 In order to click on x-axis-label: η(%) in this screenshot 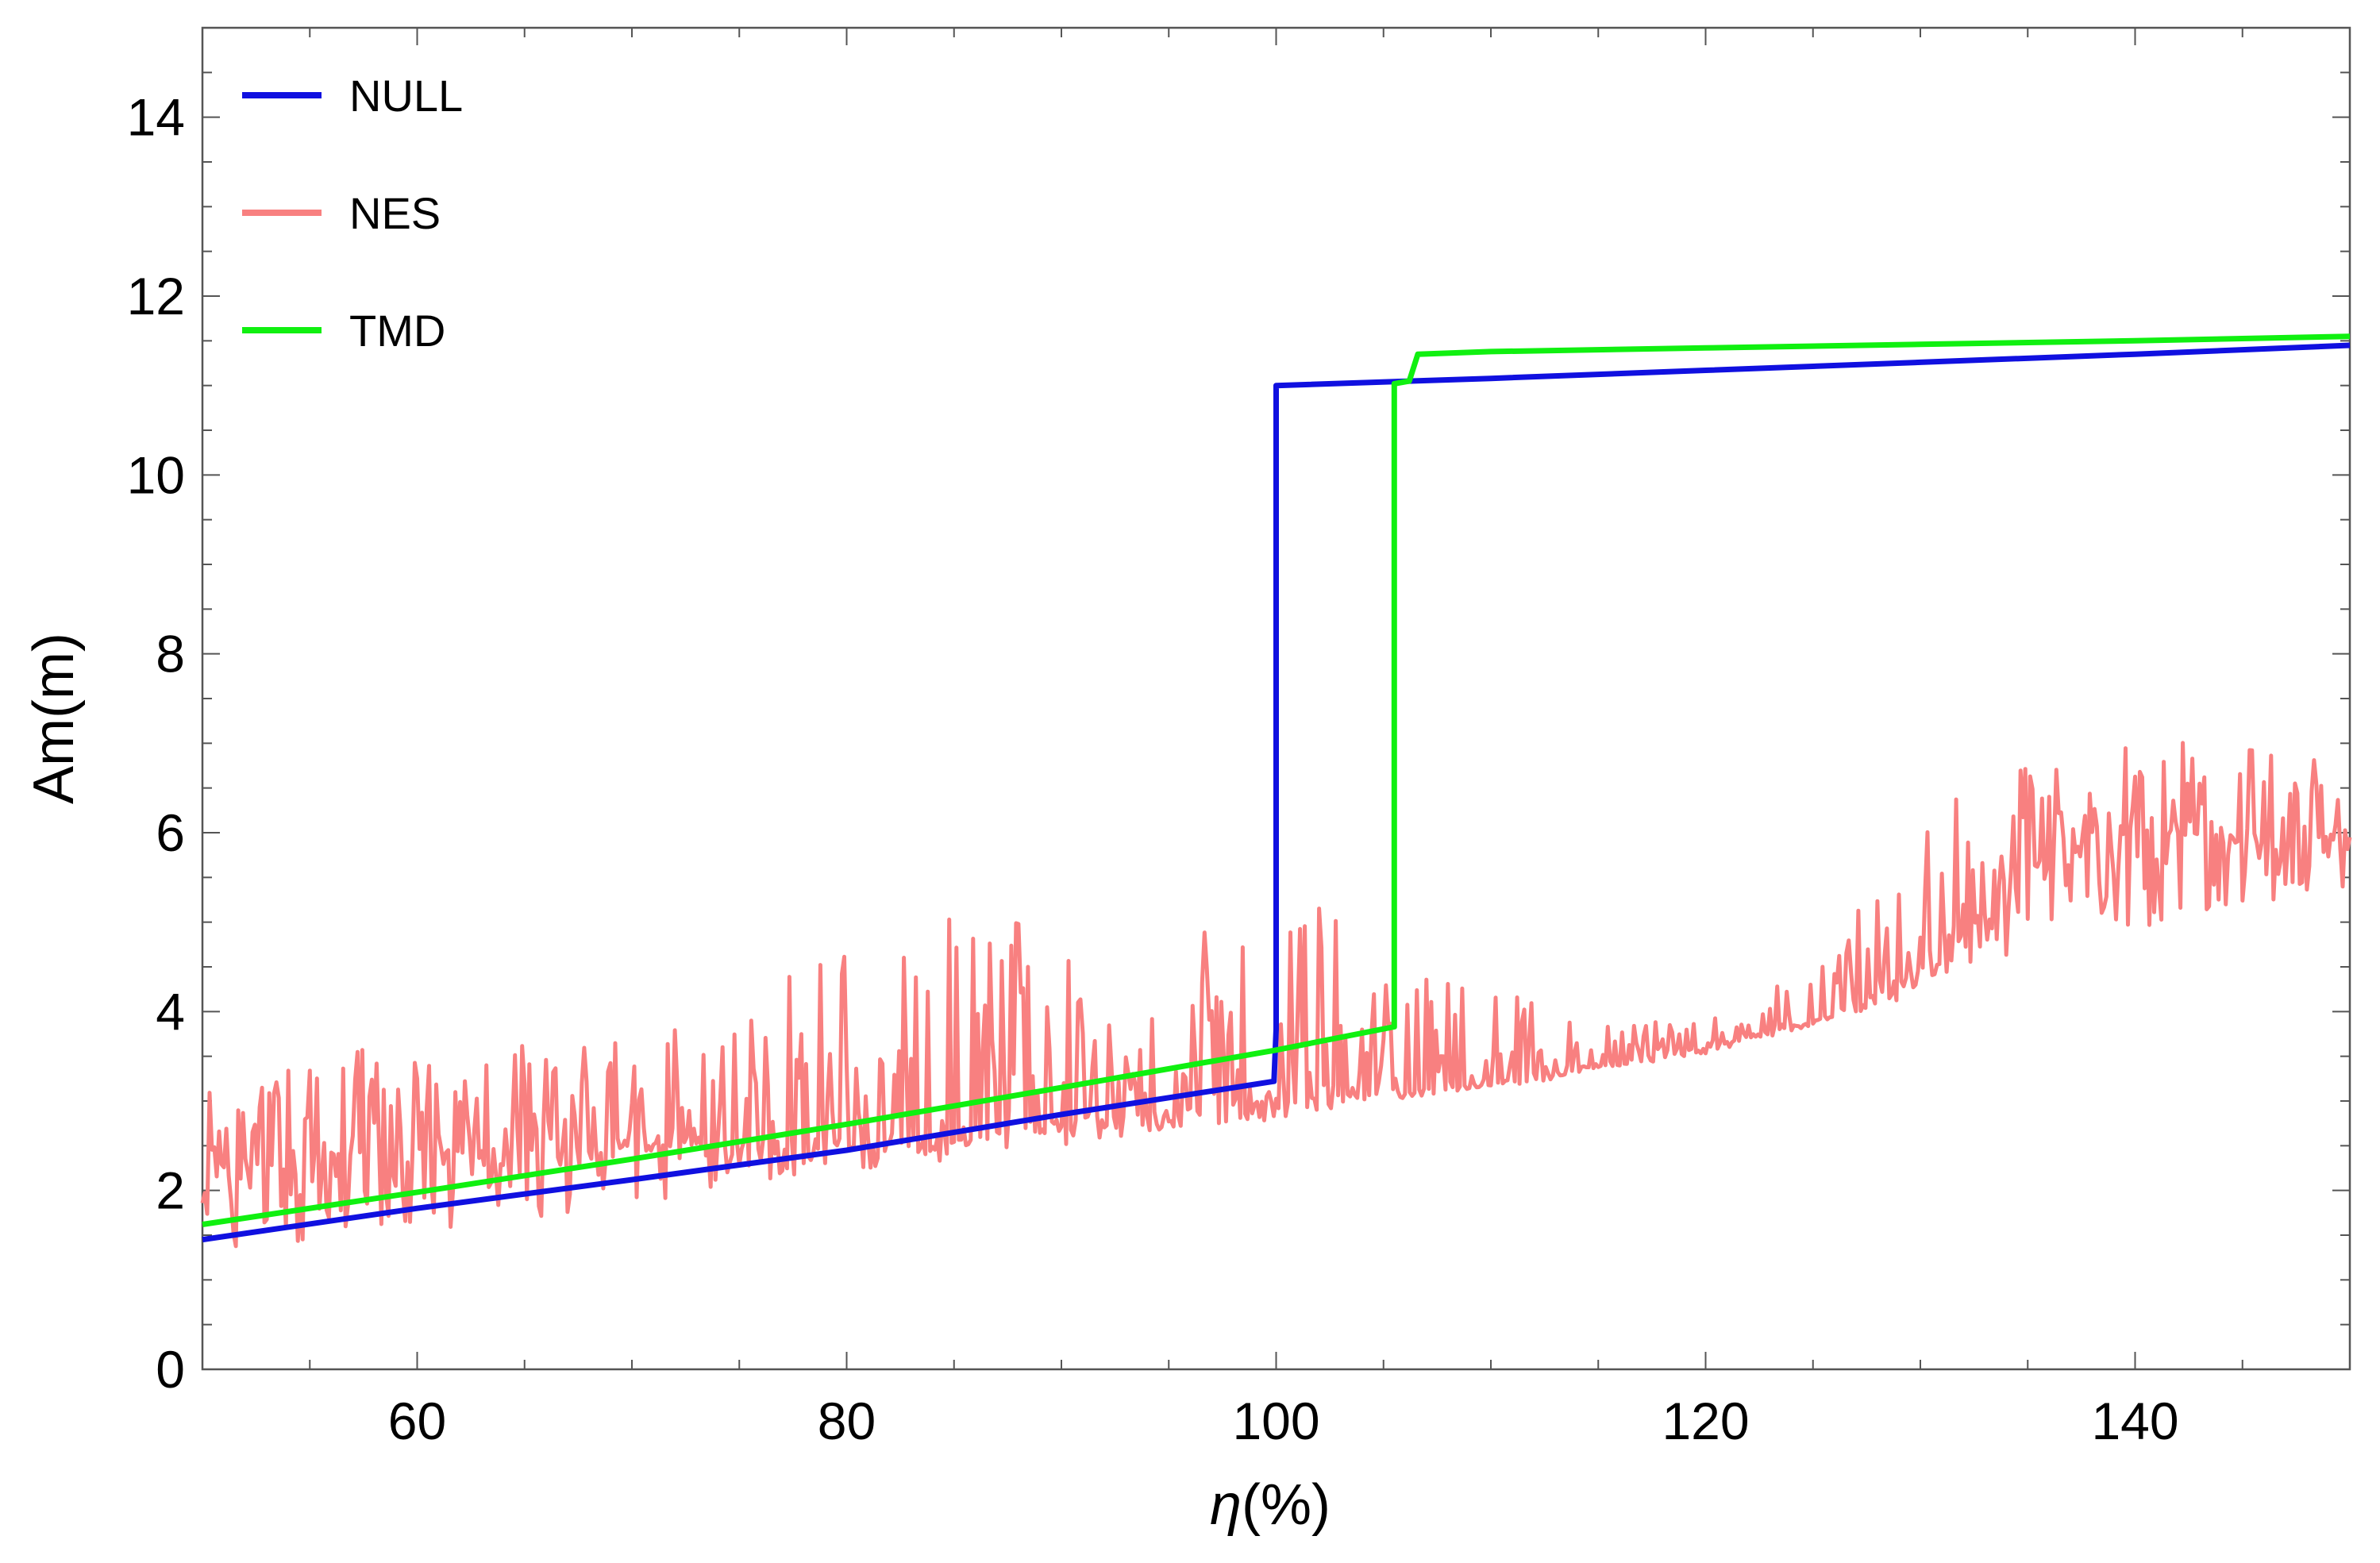, I will do `click(1270, 1505)`.